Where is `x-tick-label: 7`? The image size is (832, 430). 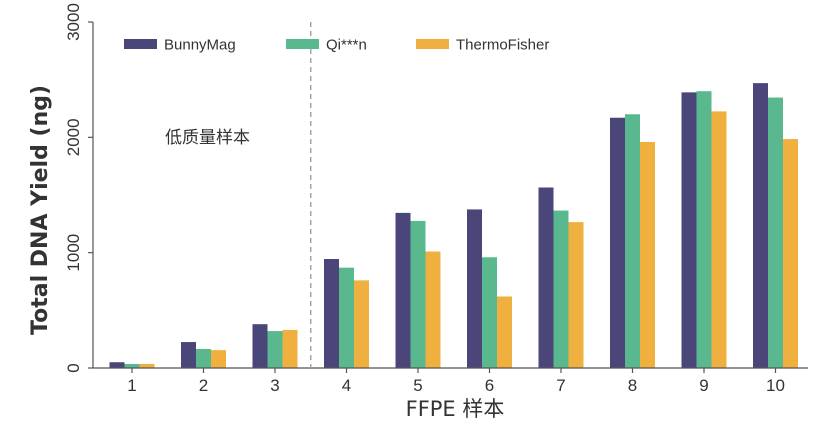
x-tick-label: 7 is located at coordinates (560, 385).